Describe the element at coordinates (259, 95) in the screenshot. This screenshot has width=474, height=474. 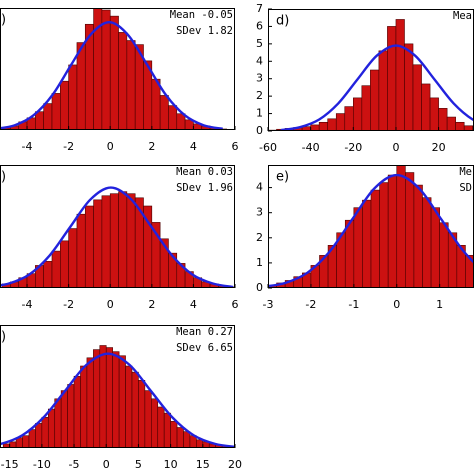
I see `y-tick-label: 2` at that location.